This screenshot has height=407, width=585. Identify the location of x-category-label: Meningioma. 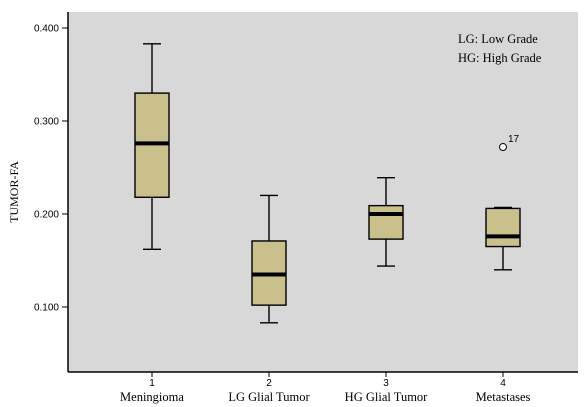
(152, 397).